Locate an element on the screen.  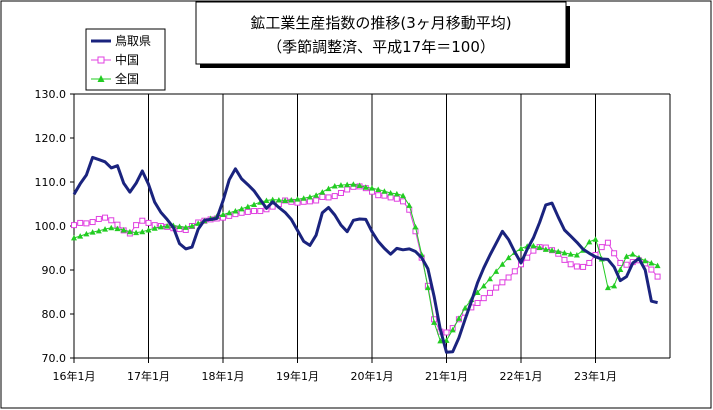
x-tick-label: 17年1月 is located at coordinates (148, 376).